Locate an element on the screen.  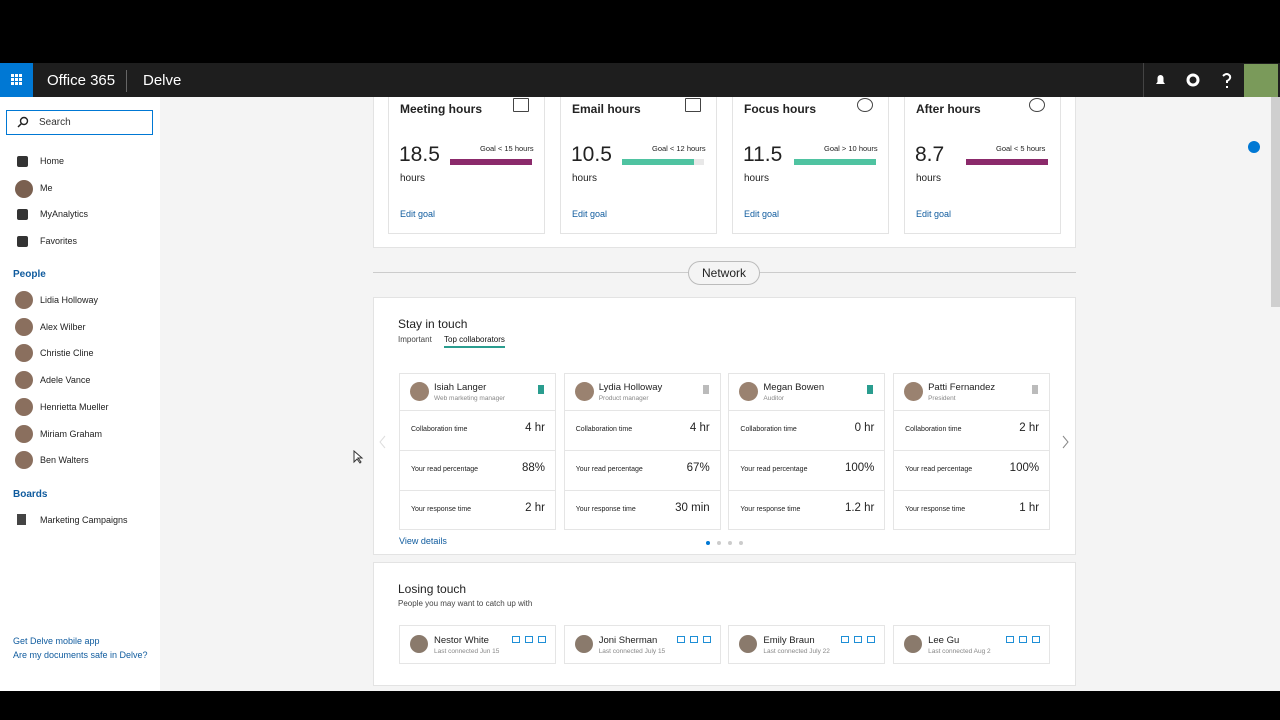
scrollbar is located at coordinates (1275, 202).